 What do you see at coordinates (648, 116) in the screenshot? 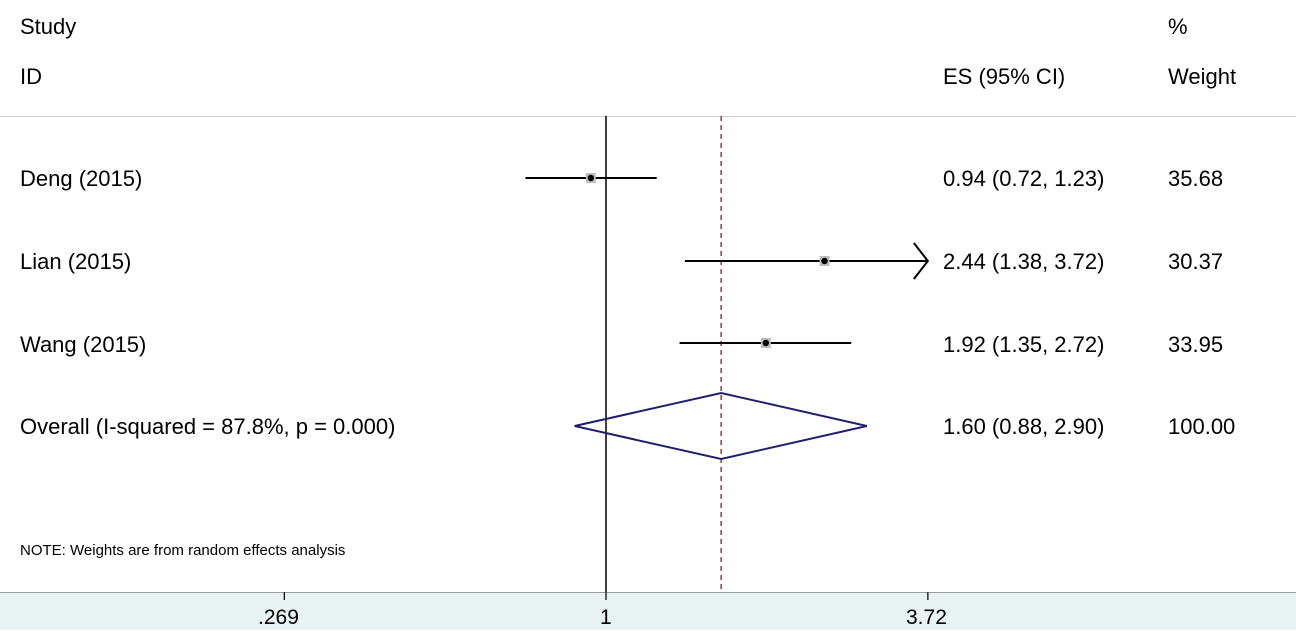
I see `header-divider` at bounding box center [648, 116].